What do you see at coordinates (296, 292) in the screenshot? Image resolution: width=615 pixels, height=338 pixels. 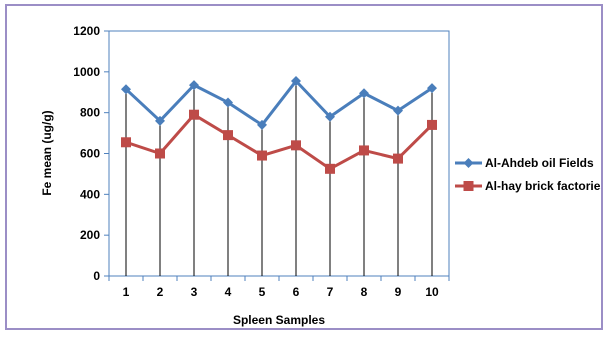 I see `x-tick-label: 6` at bounding box center [296, 292].